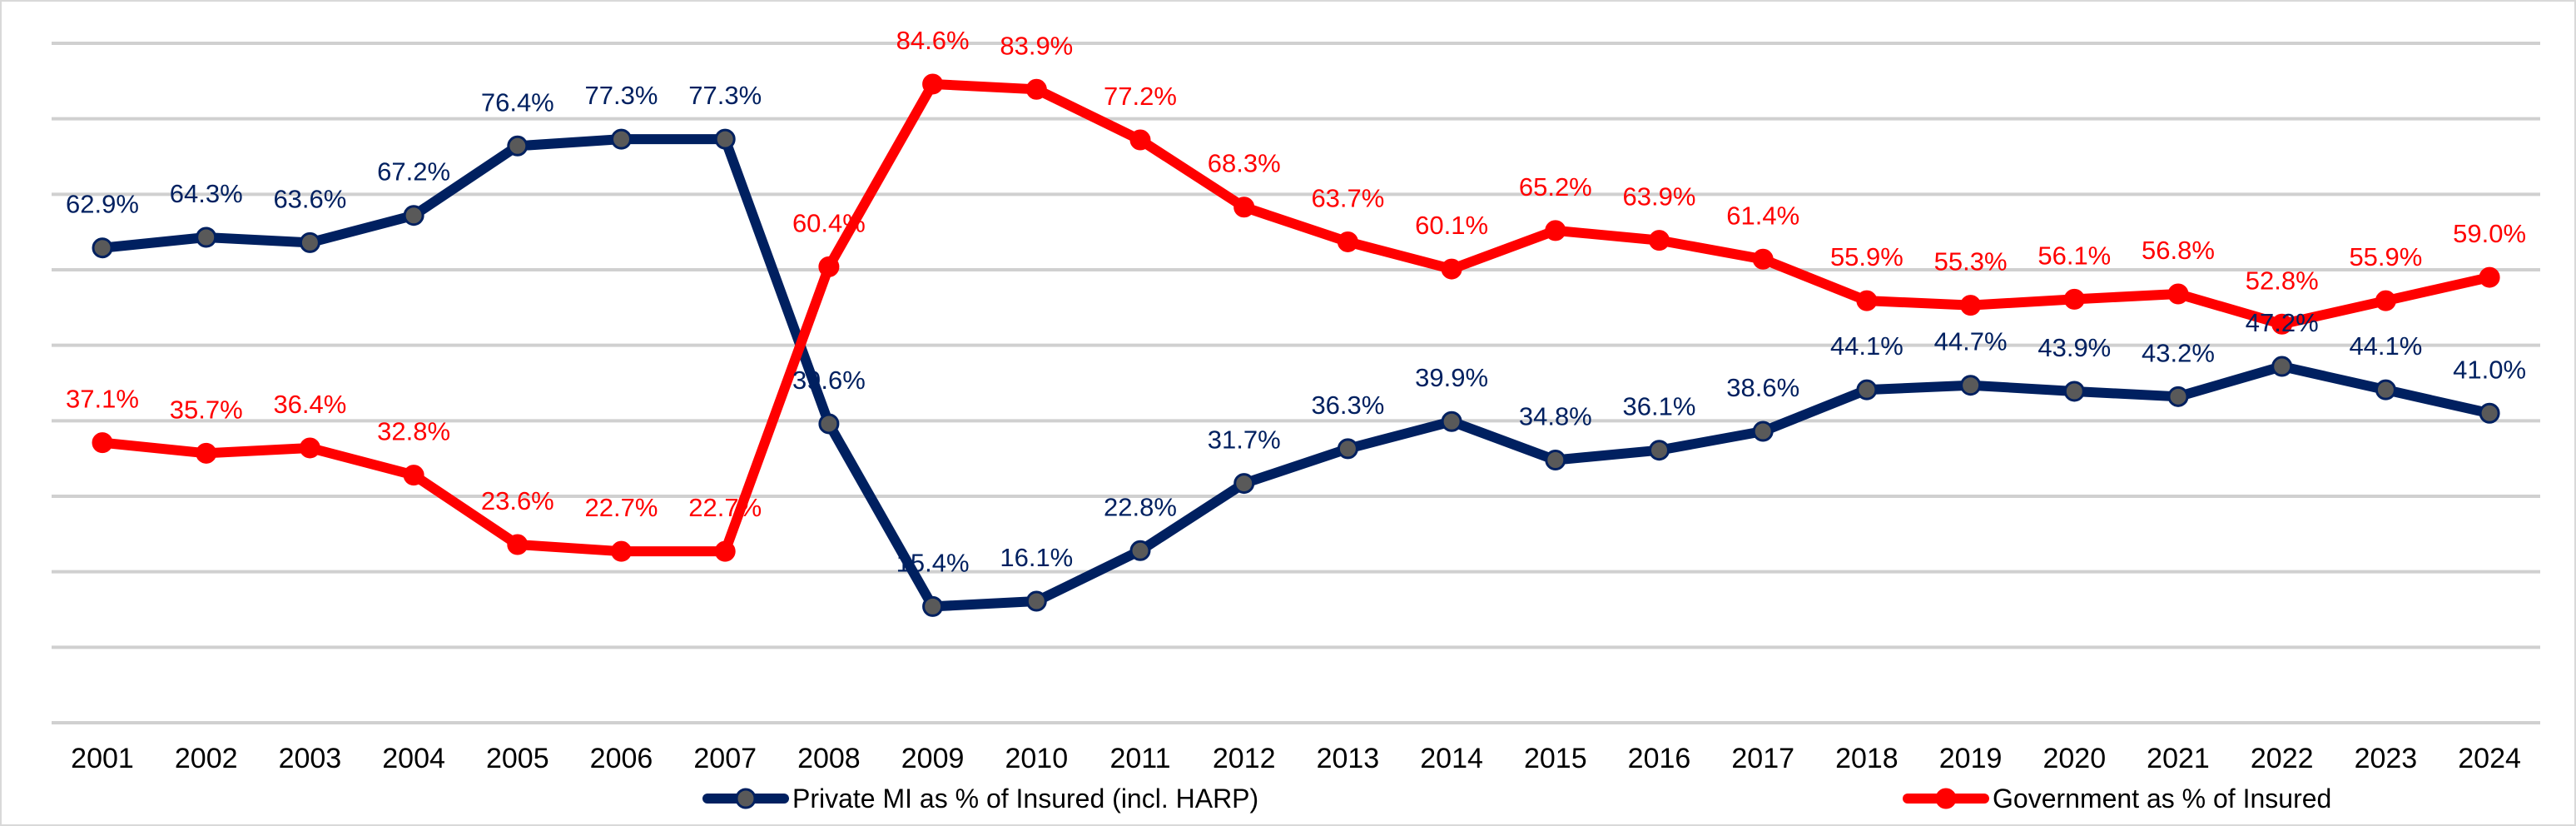 This screenshot has width=2576, height=826. What do you see at coordinates (1763, 215) in the screenshot?
I see `data-label: 61.4%` at bounding box center [1763, 215].